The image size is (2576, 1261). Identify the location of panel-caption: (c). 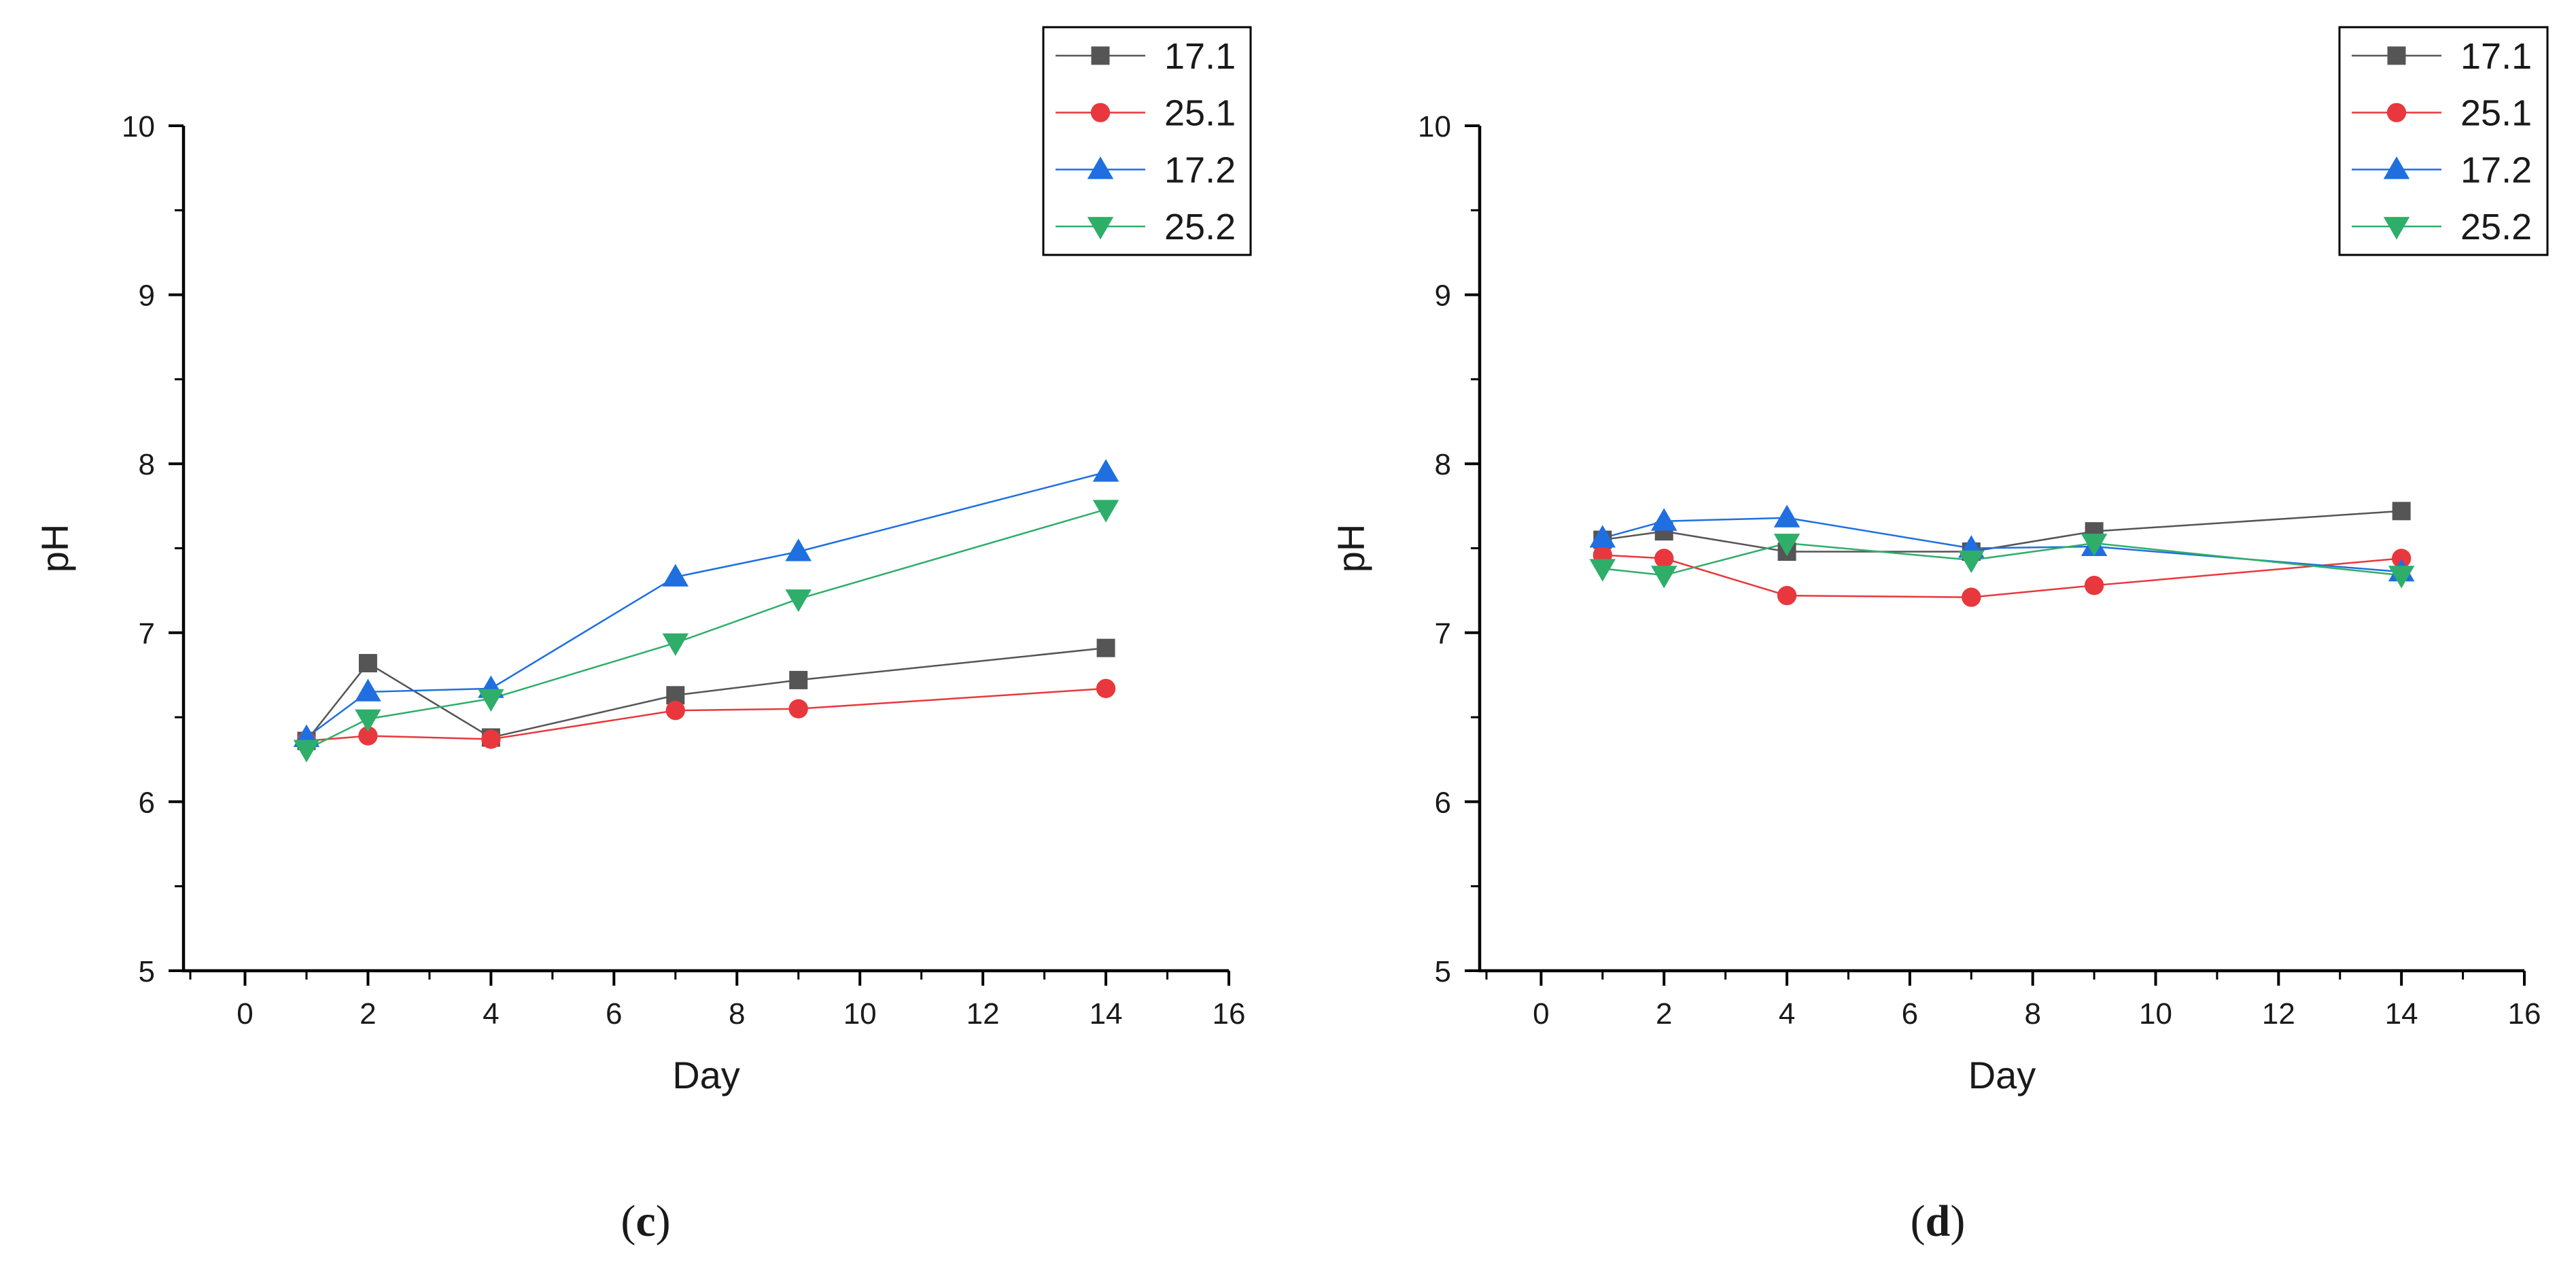
(645, 1221).